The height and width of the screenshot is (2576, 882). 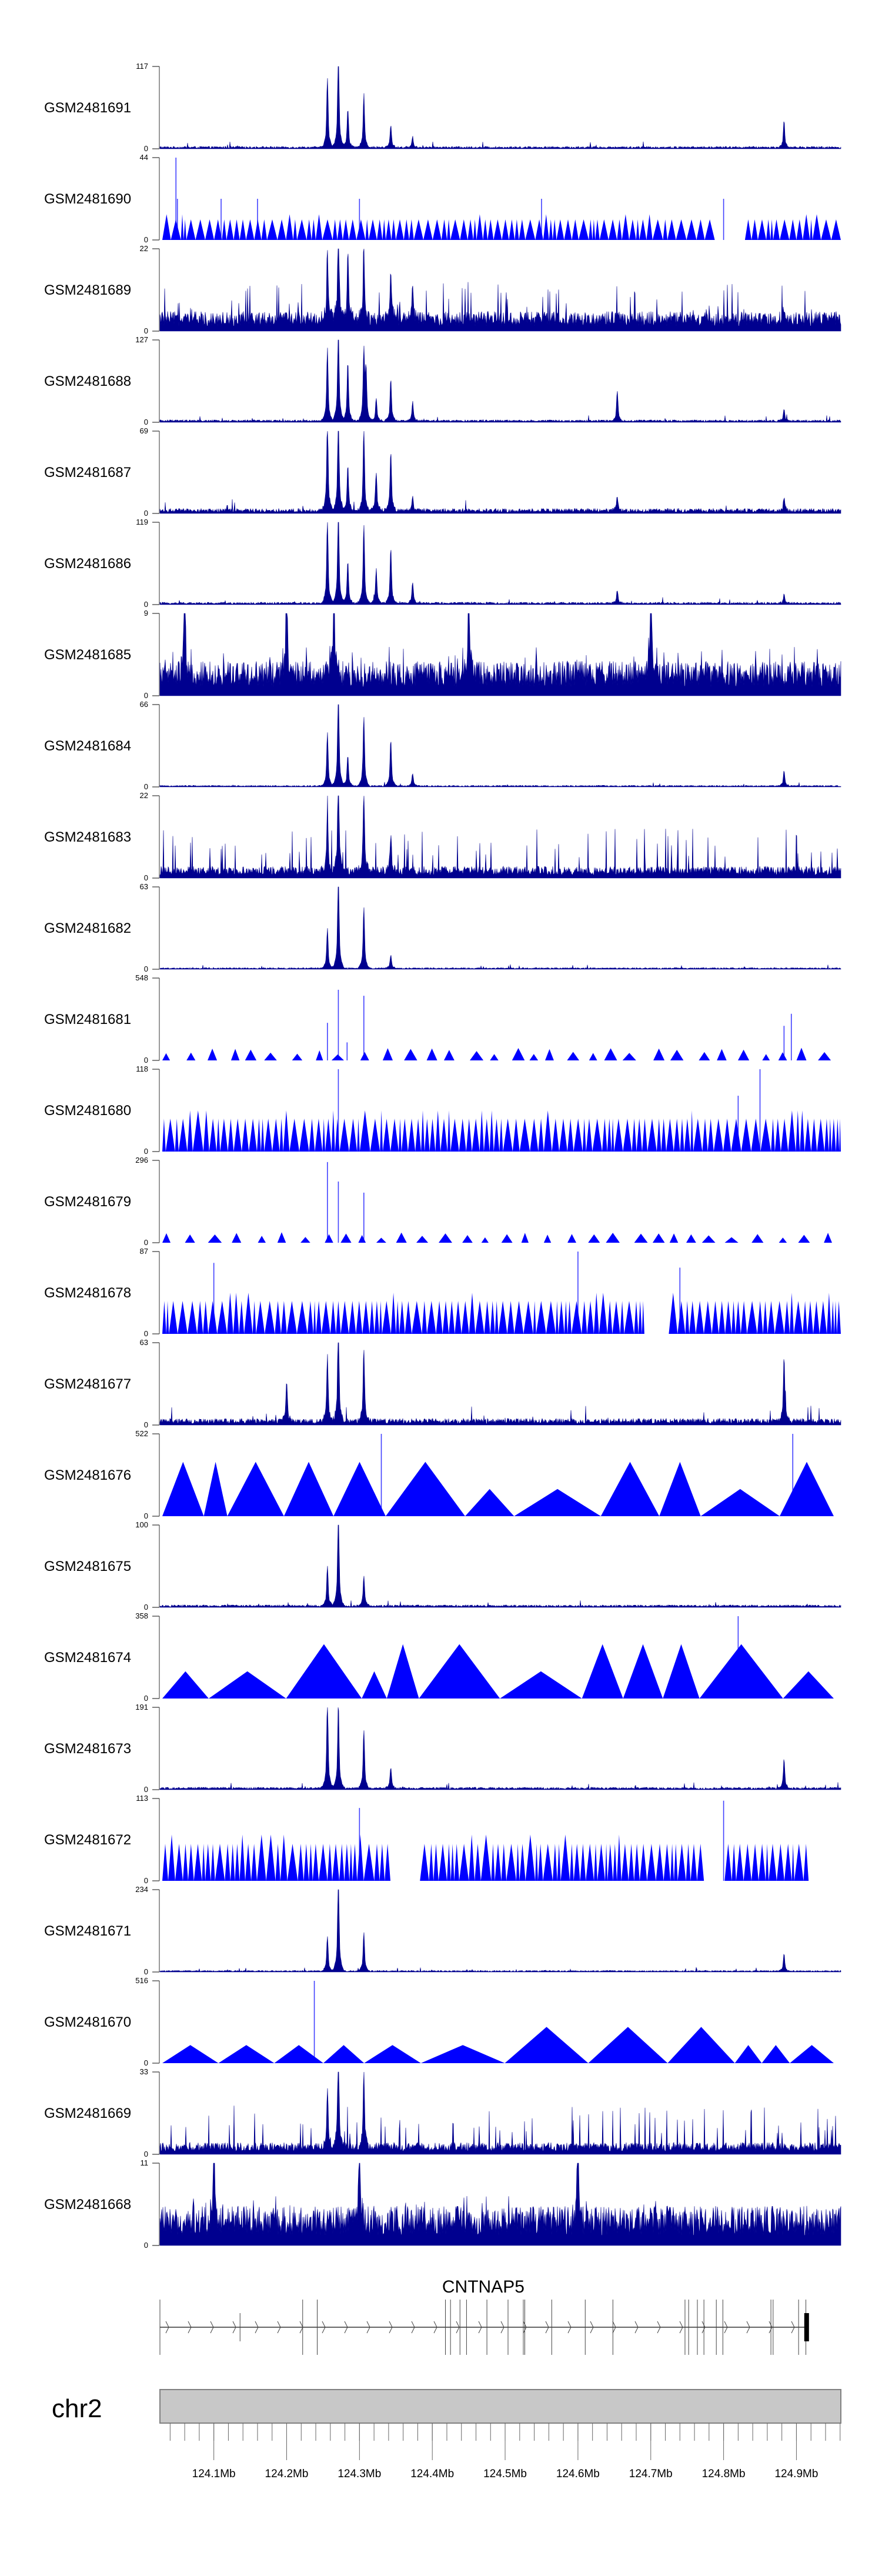 What do you see at coordinates (87, 108) in the screenshot?
I see `track-label: GSM2481691` at bounding box center [87, 108].